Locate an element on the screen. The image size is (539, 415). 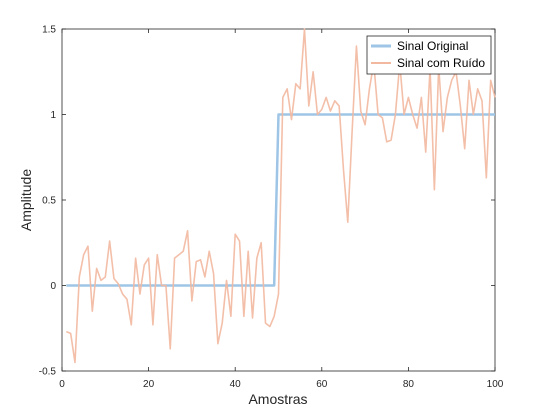
y-axis-label: Amplitude is located at coordinates (26, 200).